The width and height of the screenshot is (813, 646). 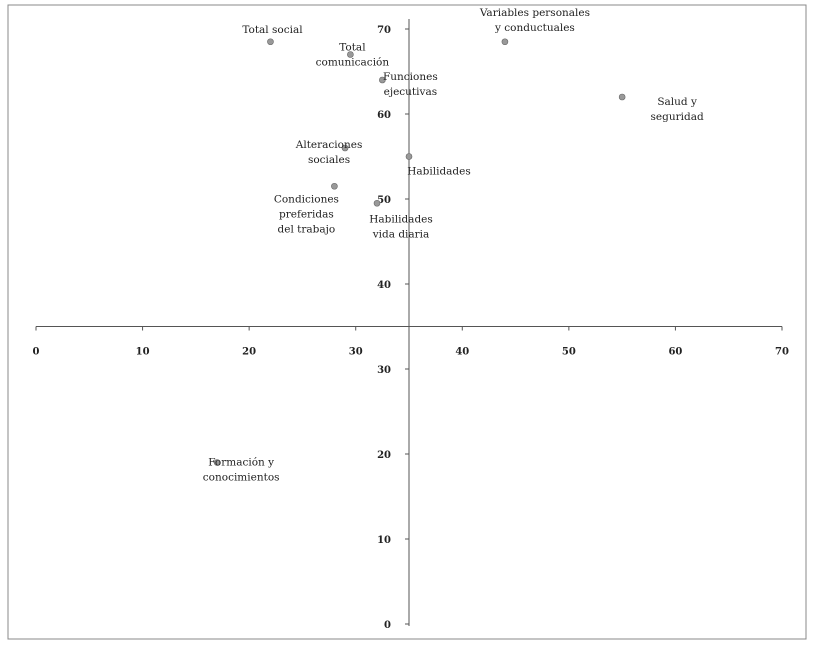 I want to click on x-tick-label: 50, so click(x=569, y=352).